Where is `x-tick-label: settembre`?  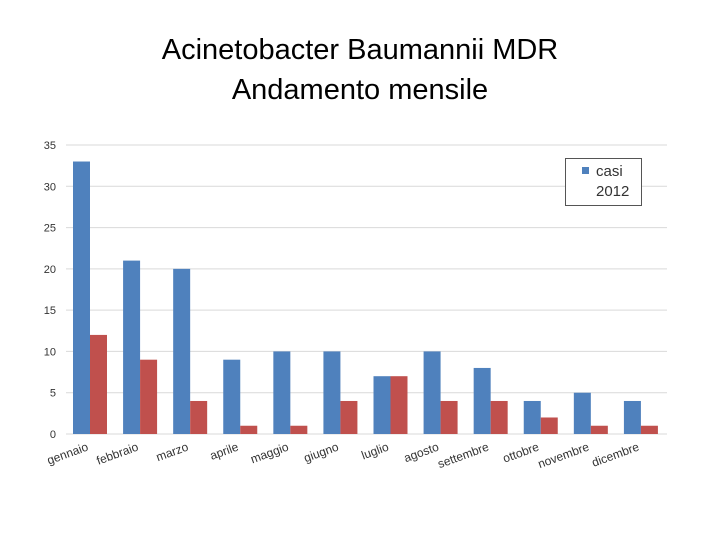 x-tick-label: settembre is located at coordinates (463, 456).